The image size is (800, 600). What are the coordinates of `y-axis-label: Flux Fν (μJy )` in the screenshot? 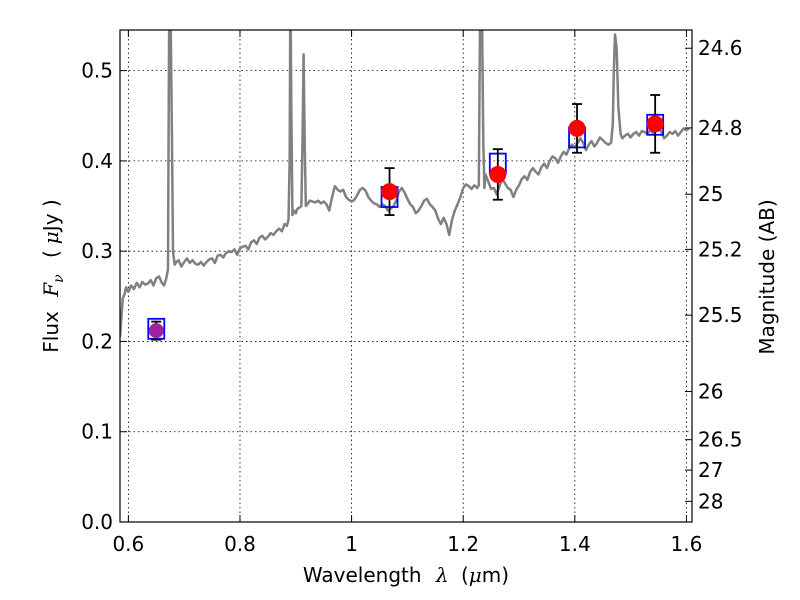 It's located at (53, 275).